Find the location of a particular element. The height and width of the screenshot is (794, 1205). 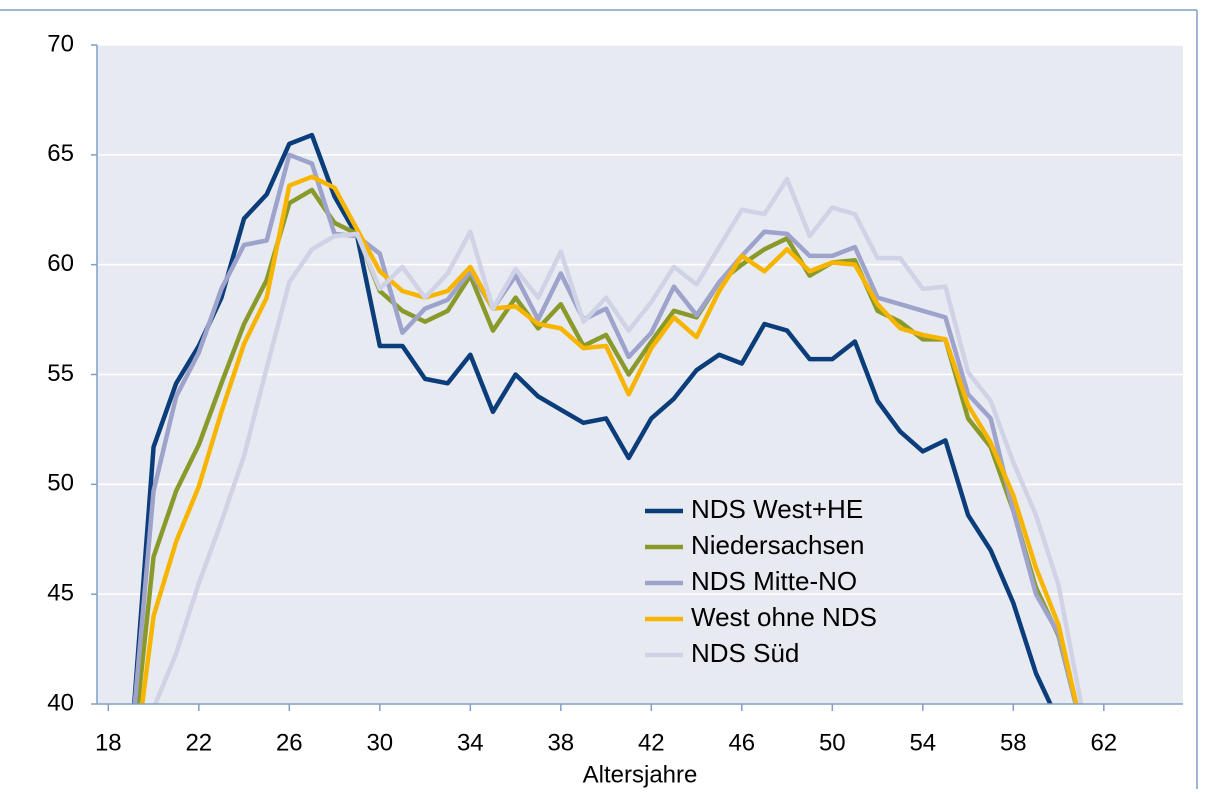

x-tick-label: 34 is located at coordinates (470, 742).